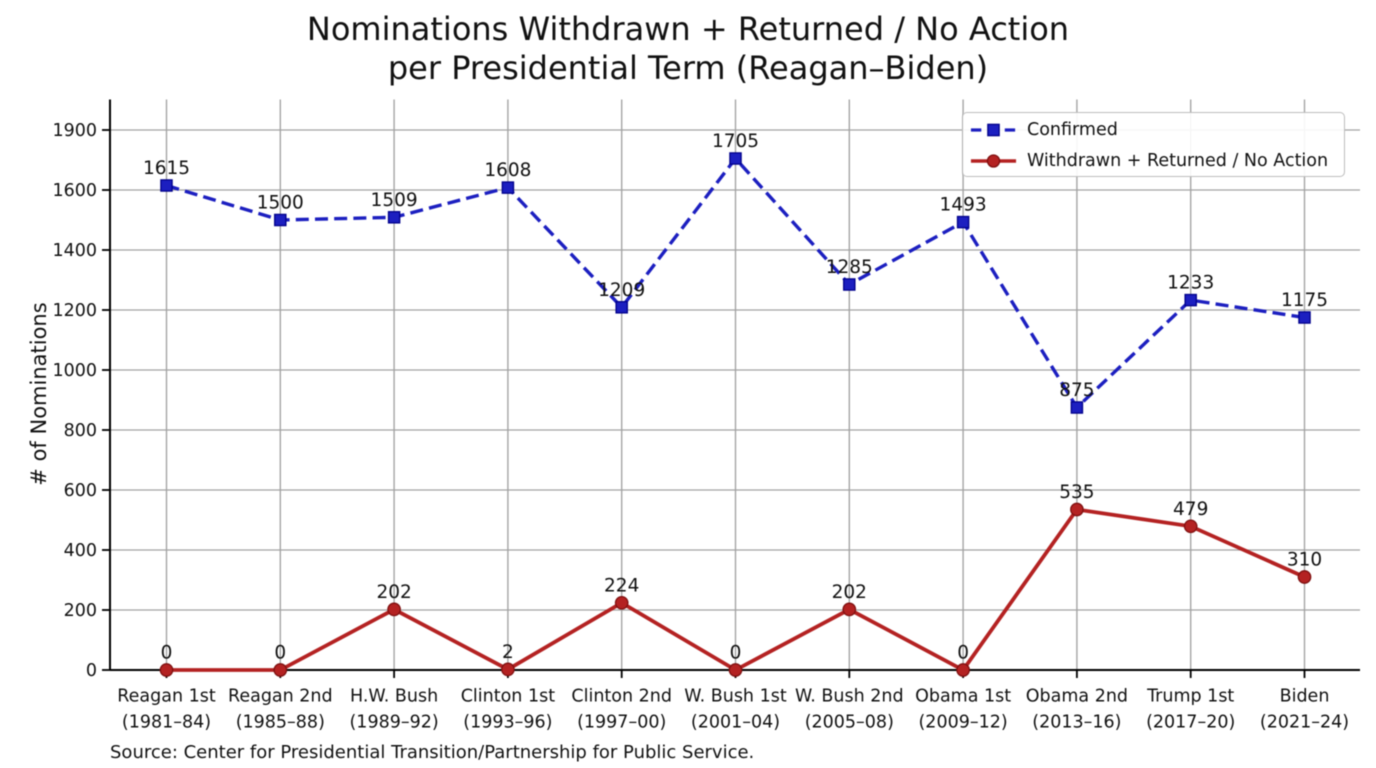  I want to click on data-label: 1285, so click(849, 267).